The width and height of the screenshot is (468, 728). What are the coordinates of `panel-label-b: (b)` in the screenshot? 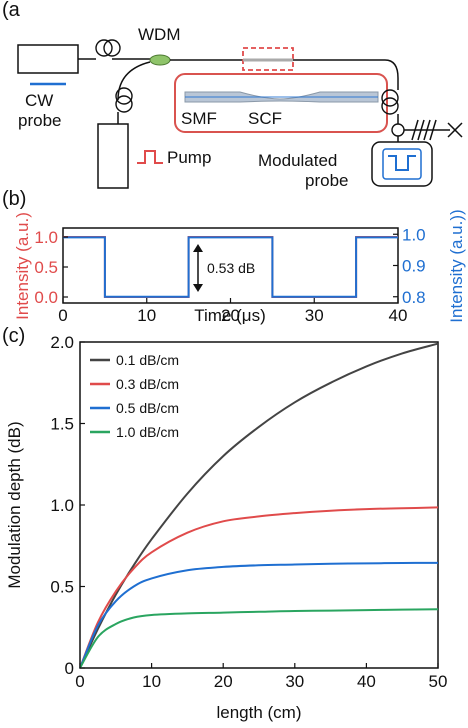 It's located at (14, 199).